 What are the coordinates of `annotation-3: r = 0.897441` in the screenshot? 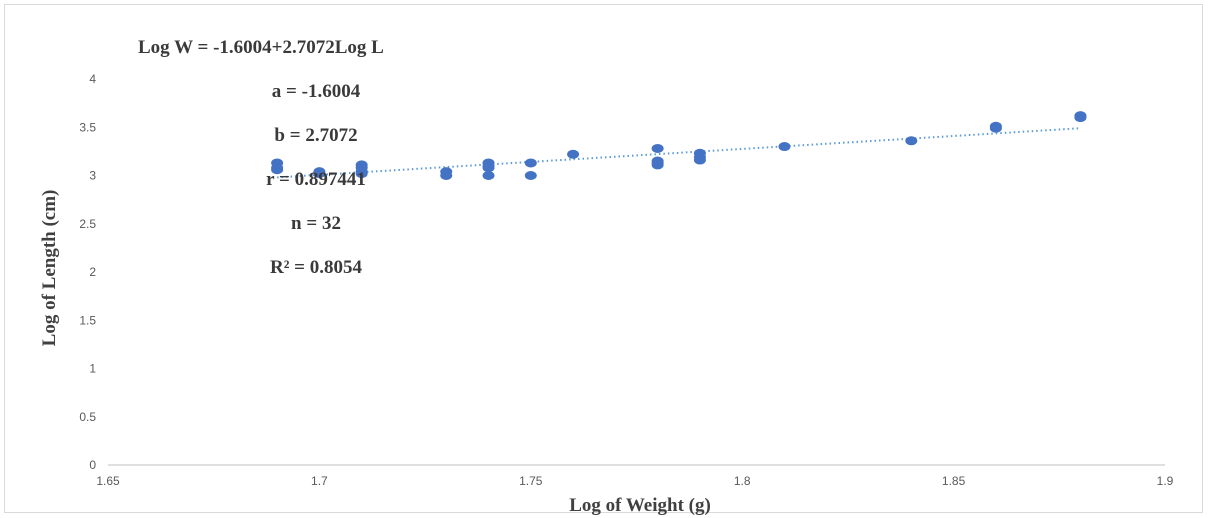 It's located at (316, 179).